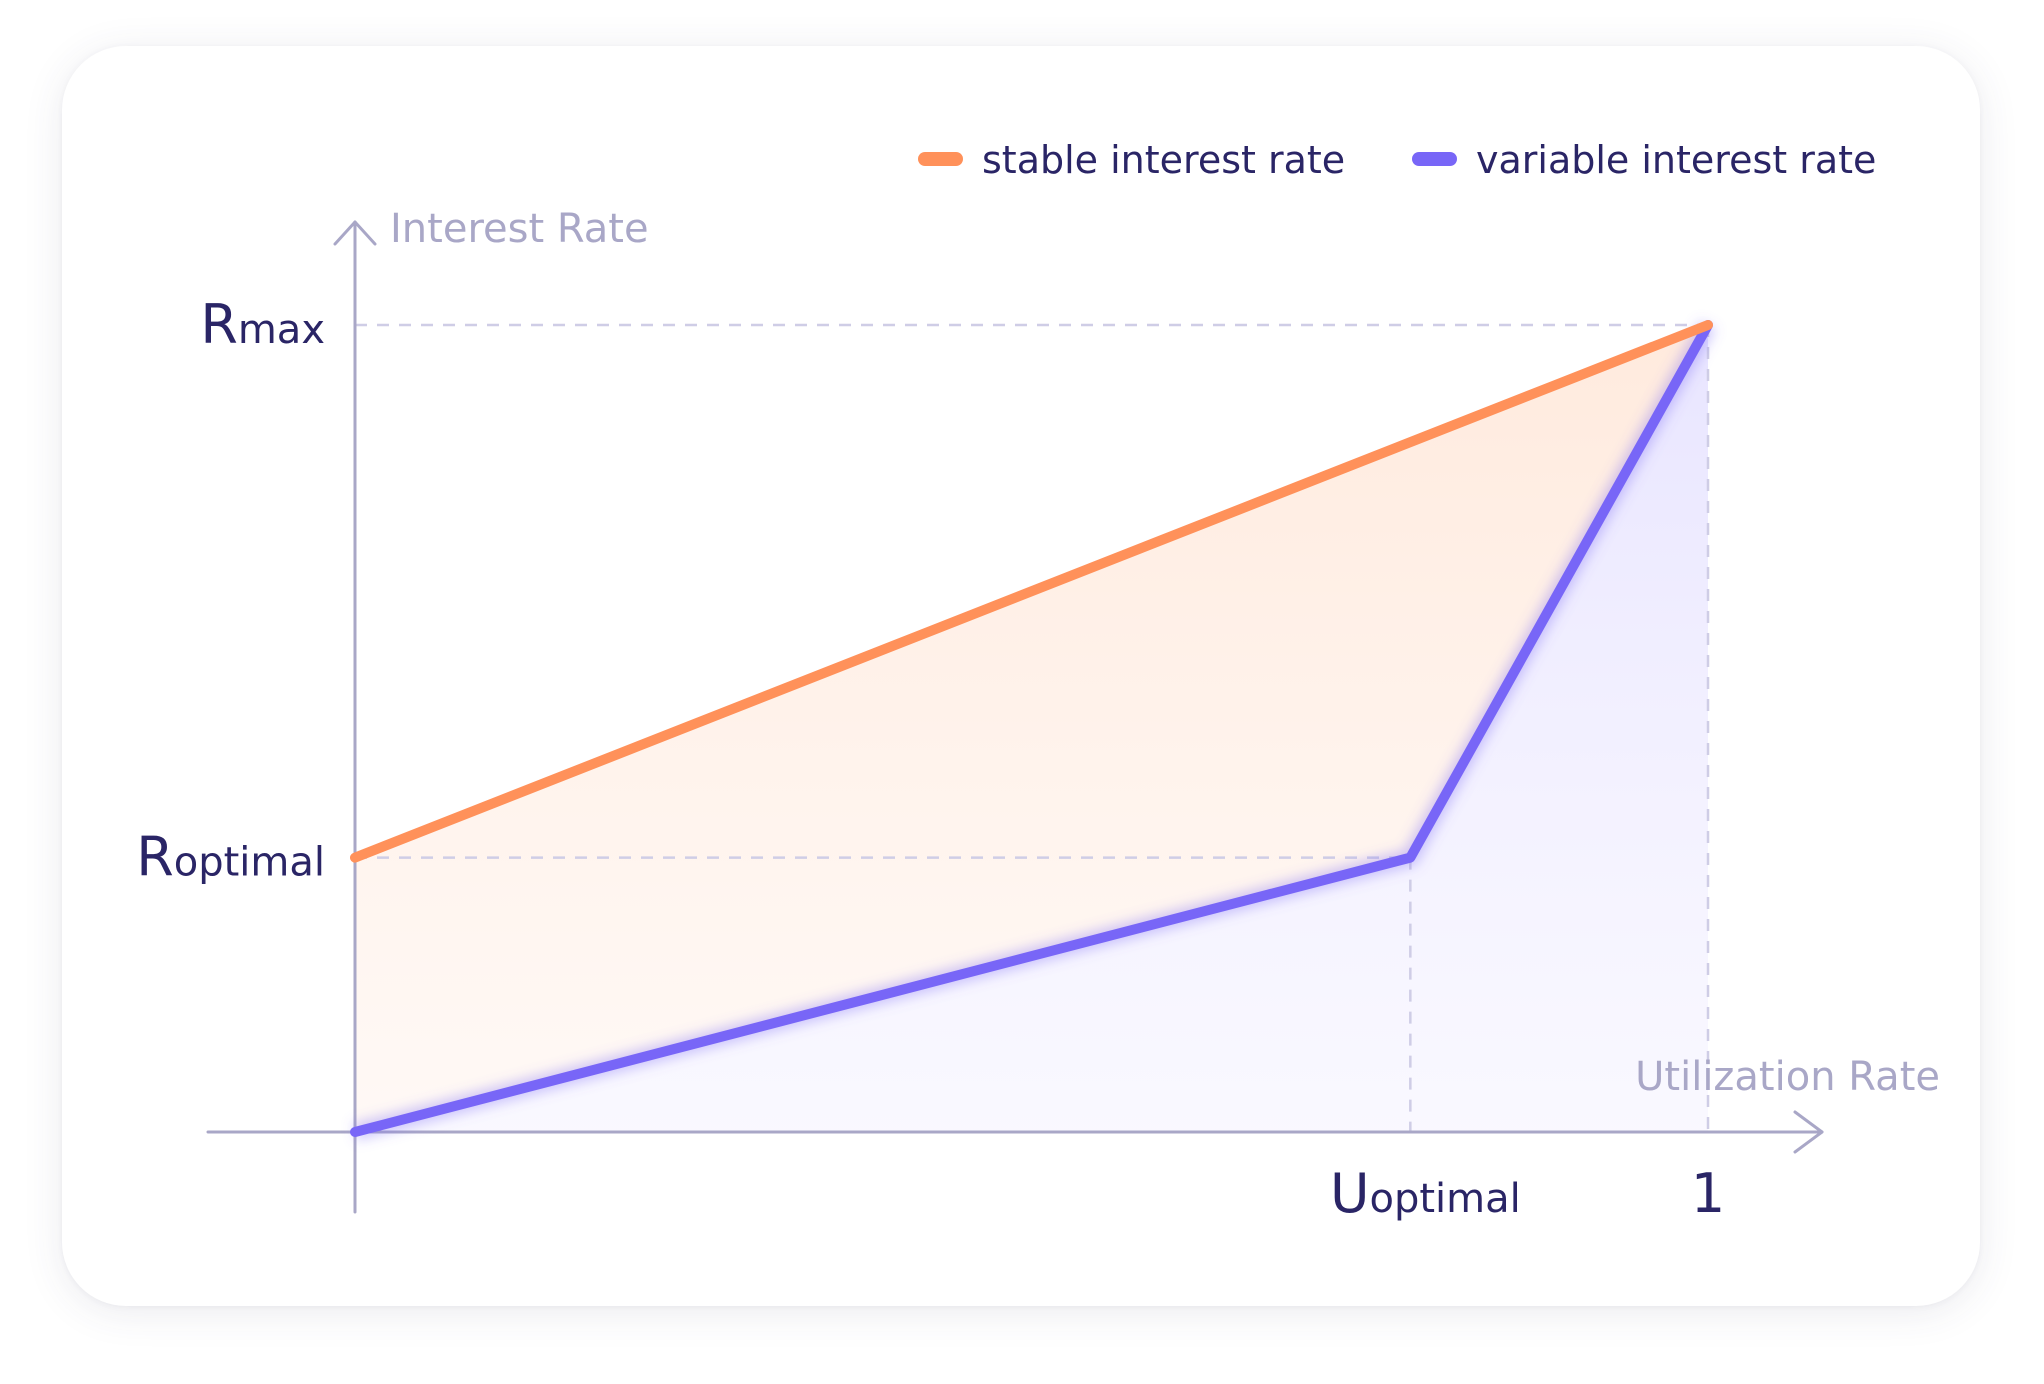 This screenshot has height=1384, width=2044. Describe the element at coordinates (355, 233) in the screenshot. I see `y-axis-arrow` at that location.